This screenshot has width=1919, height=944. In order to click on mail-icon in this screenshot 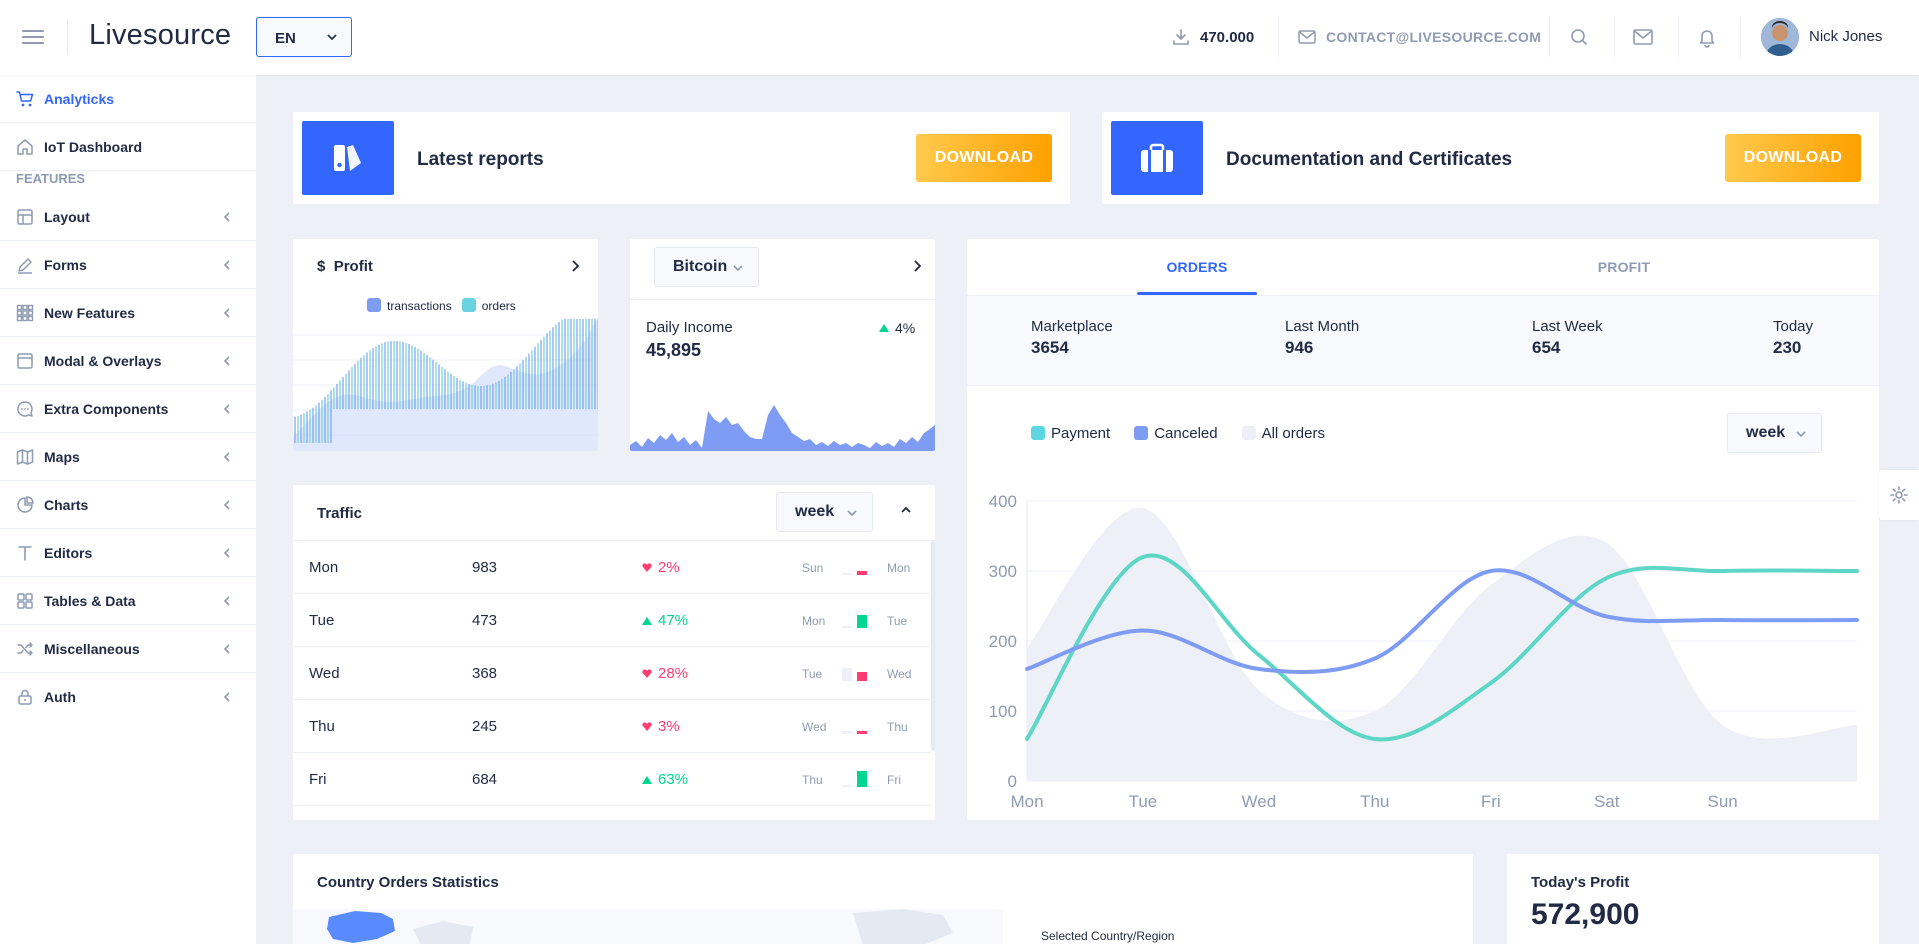, I will do `click(1643, 37)`.